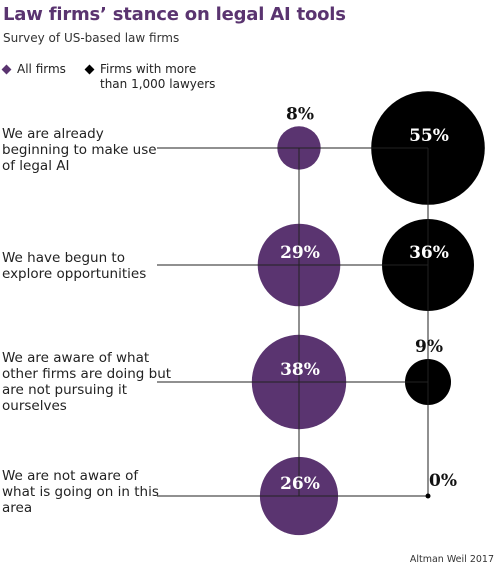 The height and width of the screenshot is (569, 500). Describe the element at coordinates (158, 76) in the screenshot. I see `legend-label-large-firms: Firms with more than 1,000 lawyers` at that location.